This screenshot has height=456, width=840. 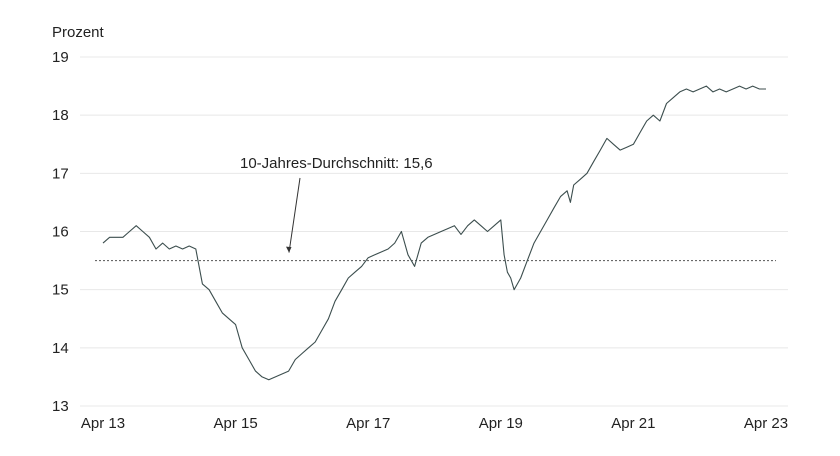 I want to click on x-tick-label-4: Apr 21, so click(x=633, y=423).